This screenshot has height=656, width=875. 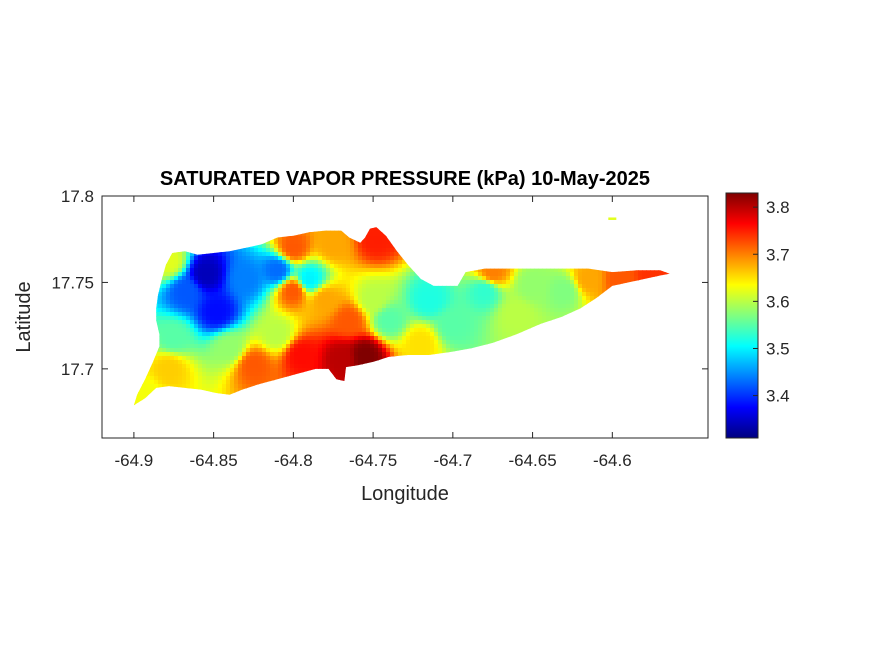 I want to click on x-tick-label: -64.65, so click(x=532, y=460).